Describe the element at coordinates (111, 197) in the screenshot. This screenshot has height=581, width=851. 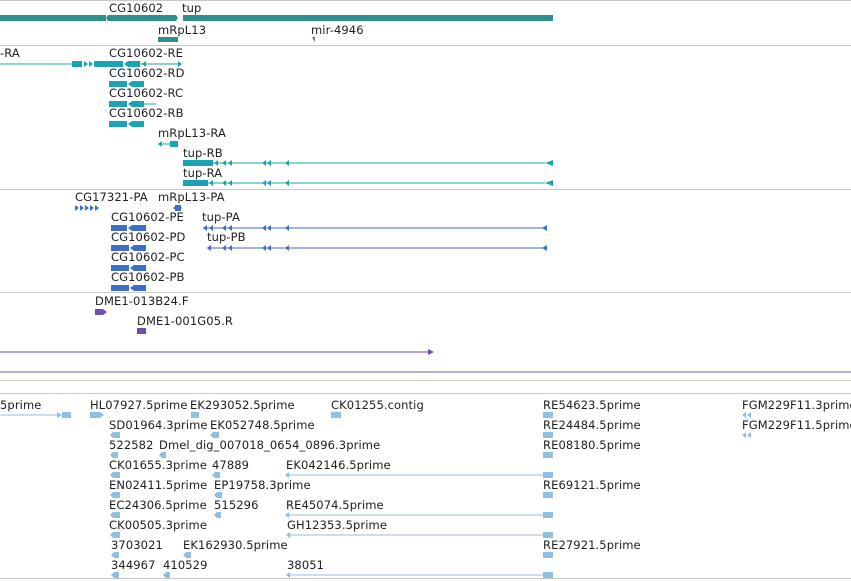
I see `protein-label: CG17321-PA` at that location.